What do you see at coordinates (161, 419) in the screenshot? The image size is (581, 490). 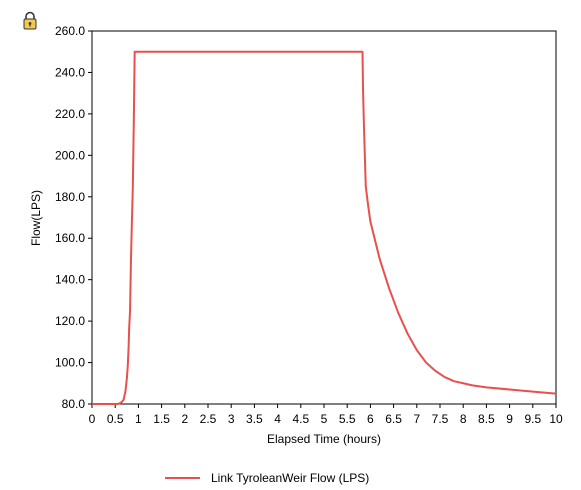 I see `x-tick-label: 1.5` at bounding box center [161, 419].